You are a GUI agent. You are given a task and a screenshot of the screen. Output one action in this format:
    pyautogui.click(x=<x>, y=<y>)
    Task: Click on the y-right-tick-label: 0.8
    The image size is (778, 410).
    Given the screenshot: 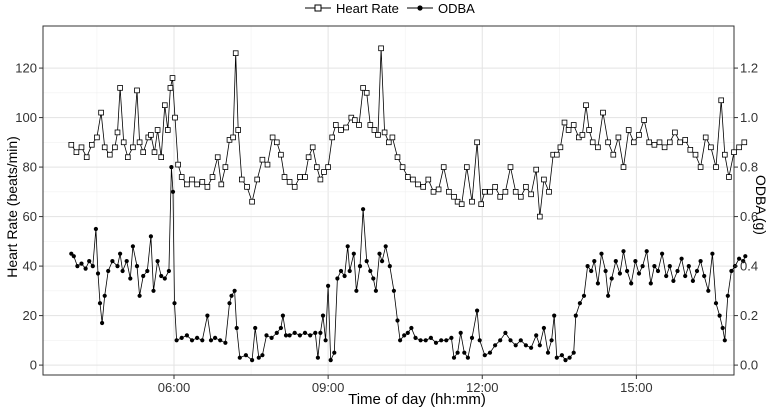 What is the action you would take?
    pyautogui.click(x=749, y=167)
    